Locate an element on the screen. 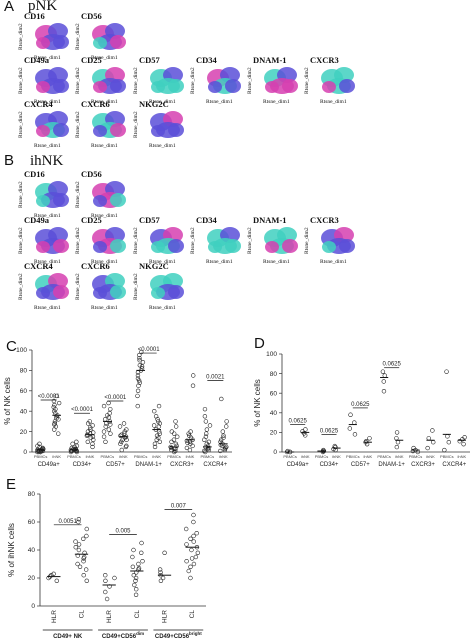  group-label-superscript: bright is located at coordinates (195, 633).